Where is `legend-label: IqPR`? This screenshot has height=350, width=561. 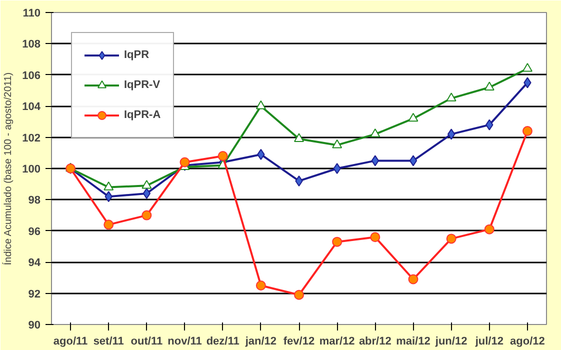
legend-label: IqPR is located at coordinates (137, 55).